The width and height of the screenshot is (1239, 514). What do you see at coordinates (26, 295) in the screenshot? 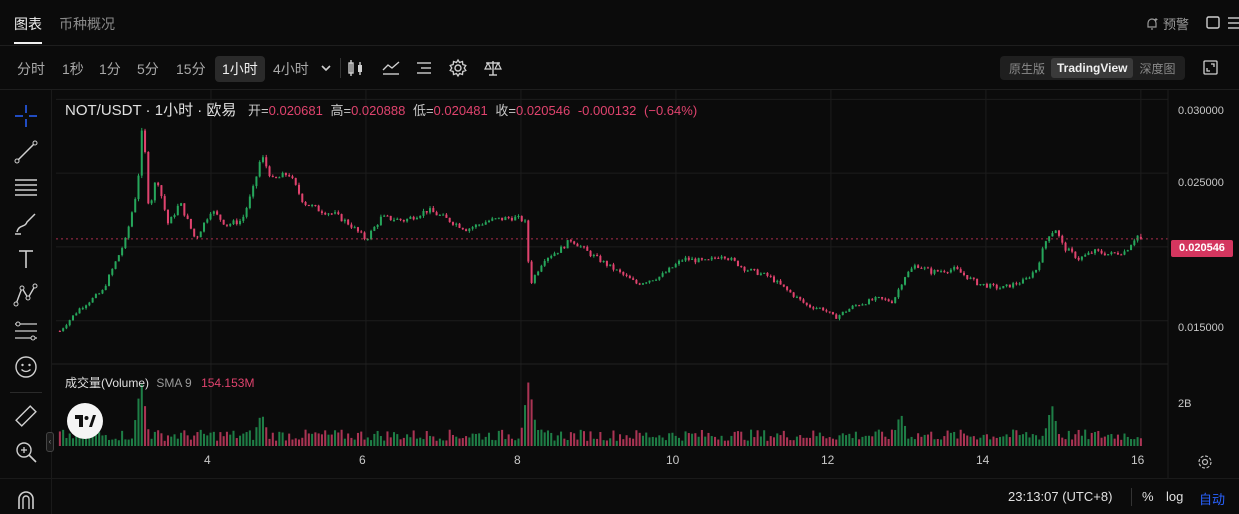
I see `pattern-tool-icon` at bounding box center [26, 295].